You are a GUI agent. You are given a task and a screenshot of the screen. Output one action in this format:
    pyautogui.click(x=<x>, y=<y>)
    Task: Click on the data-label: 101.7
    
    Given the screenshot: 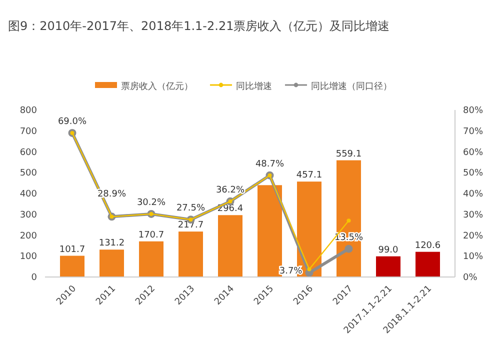 What is the action you would take?
    pyautogui.click(x=72, y=249)
    